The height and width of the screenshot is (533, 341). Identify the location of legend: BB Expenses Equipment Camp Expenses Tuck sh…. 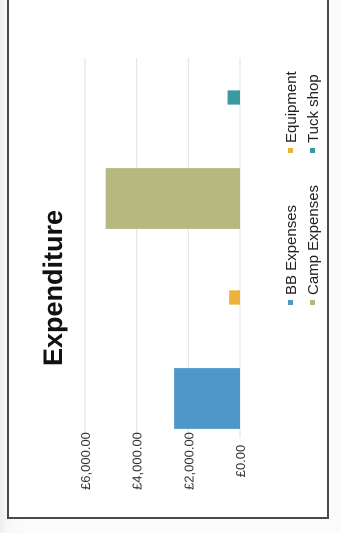
(302, 187).